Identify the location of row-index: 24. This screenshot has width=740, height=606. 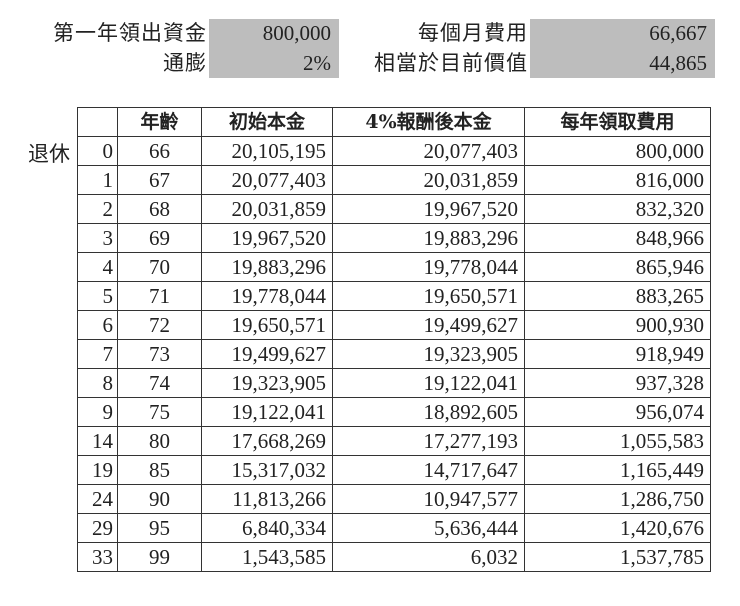
(97, 499).